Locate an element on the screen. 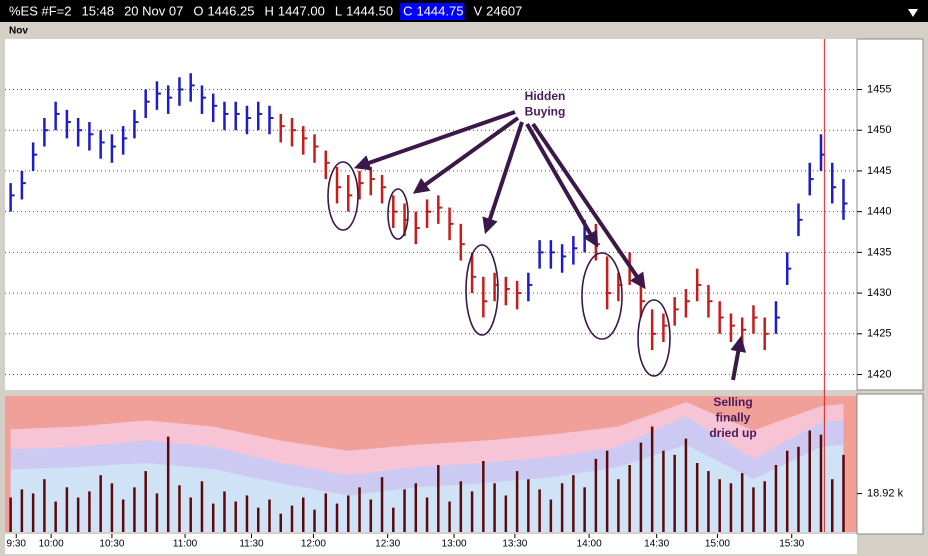 The width and height of the screenshot is (928, 556). x-tick-label: 14:00 is located at coordinates (589, 544).